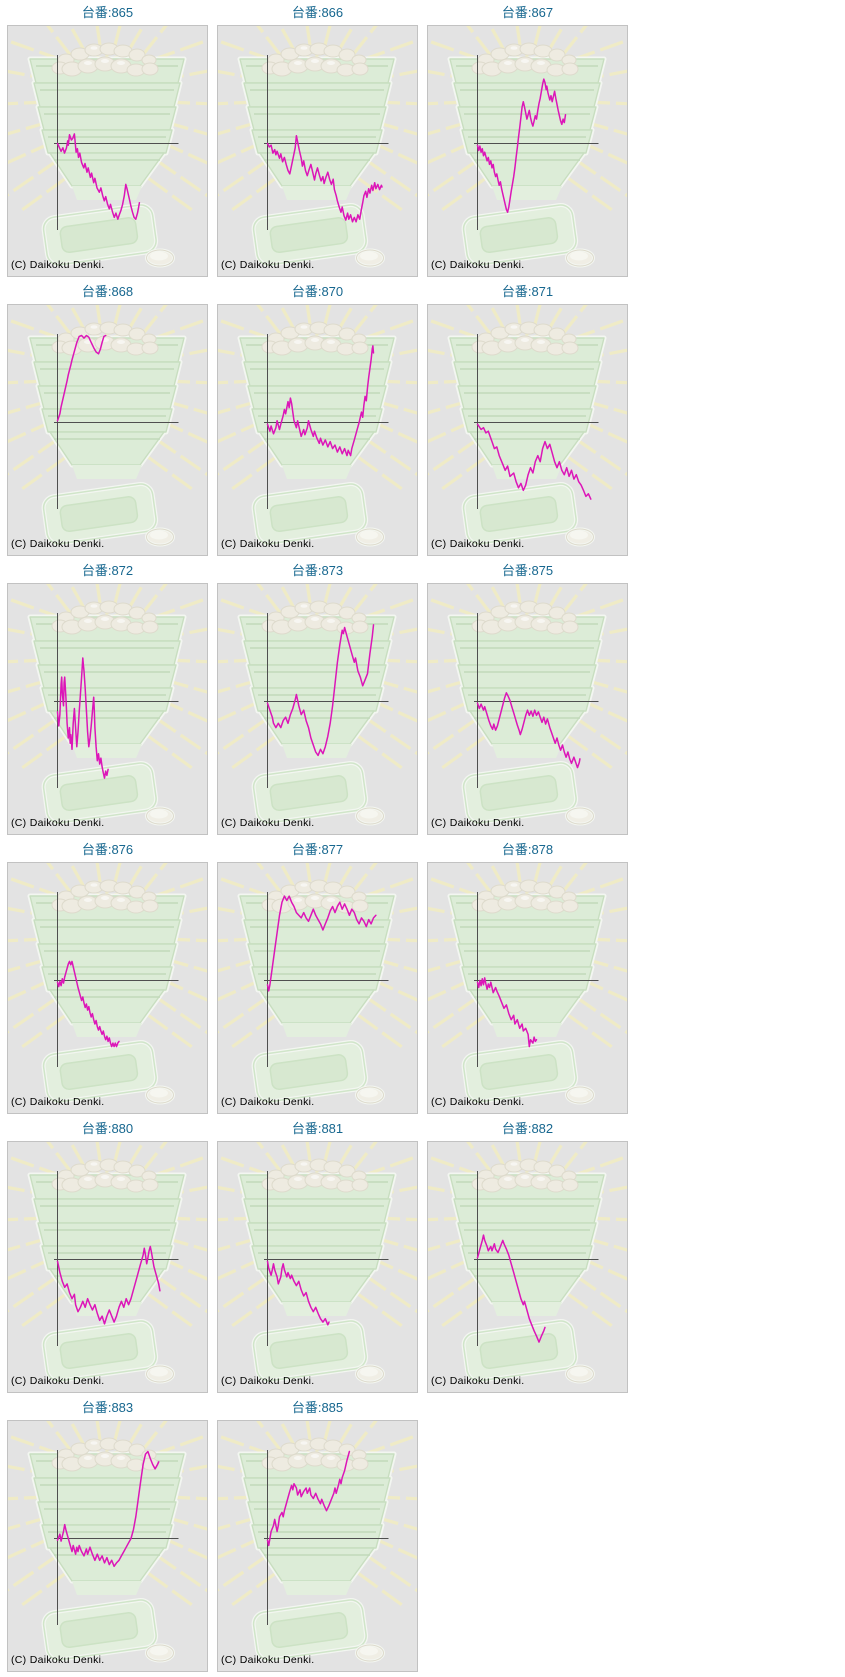  I want to click on machine-tile: 台番:873 (C) Daikoku Denki., so click(317, 698).